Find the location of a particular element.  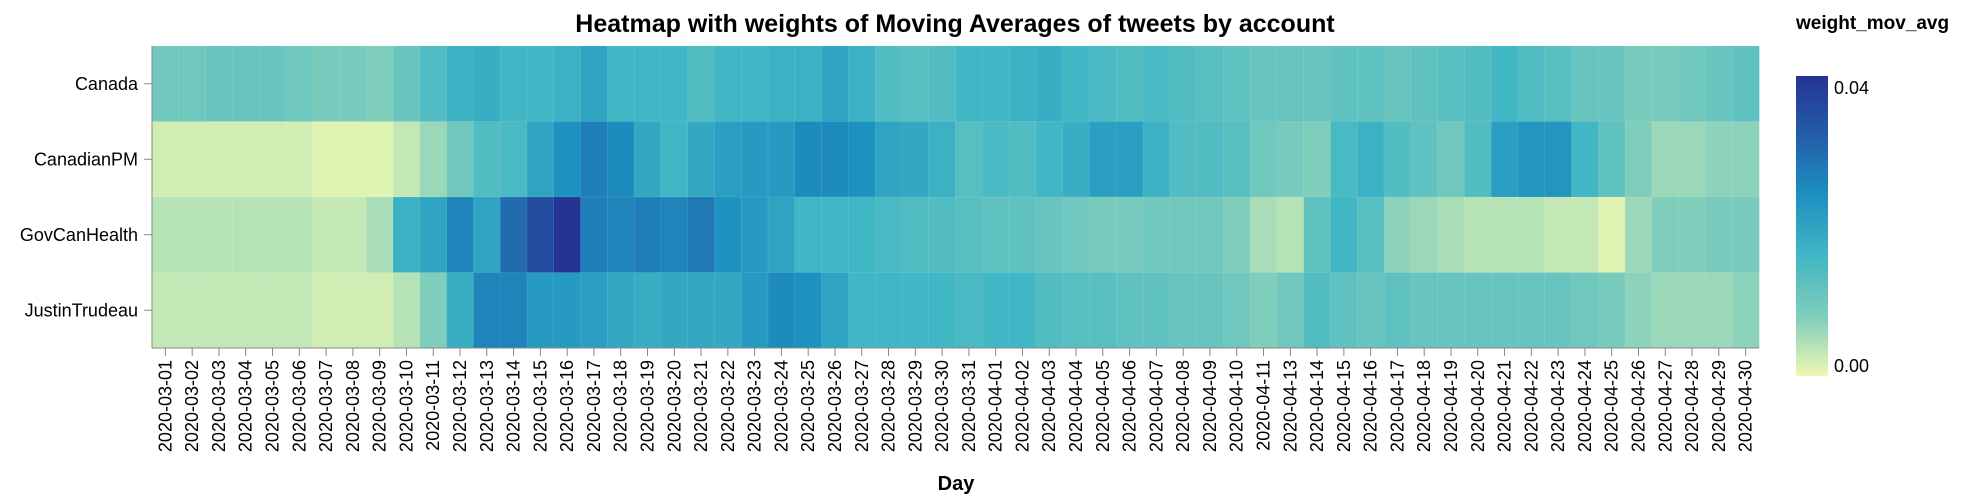

x-tick-label: 2020-04-21 is located at coordinates (1505, 406).